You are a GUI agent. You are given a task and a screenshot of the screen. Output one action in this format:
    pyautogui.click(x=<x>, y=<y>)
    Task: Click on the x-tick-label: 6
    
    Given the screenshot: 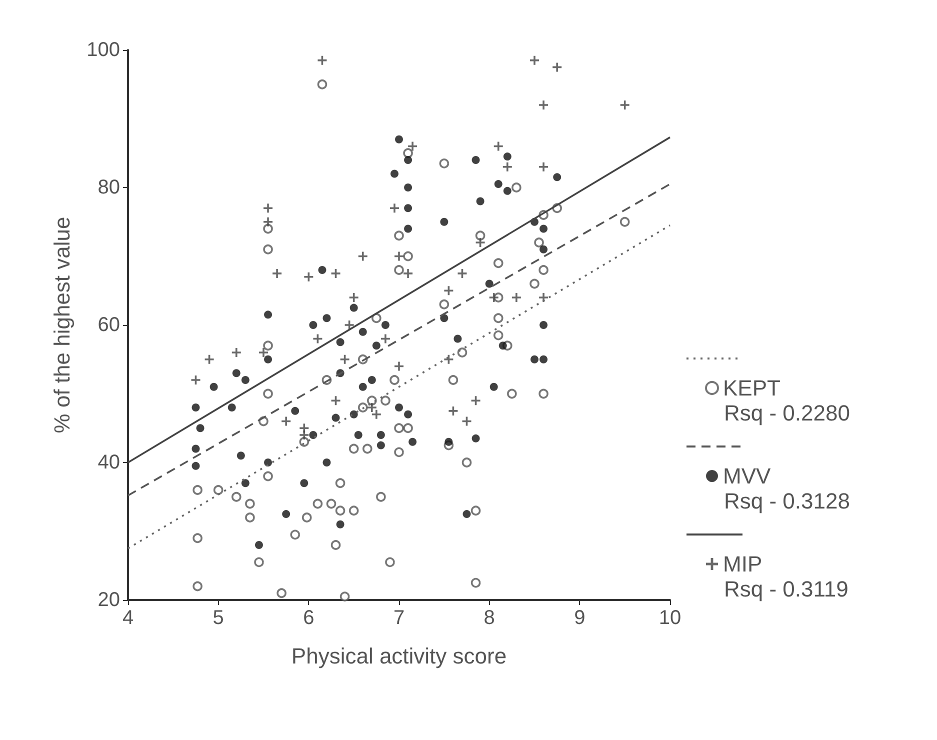 What is the action you would take?
    pyautogui.click(x=308, y=618)
    